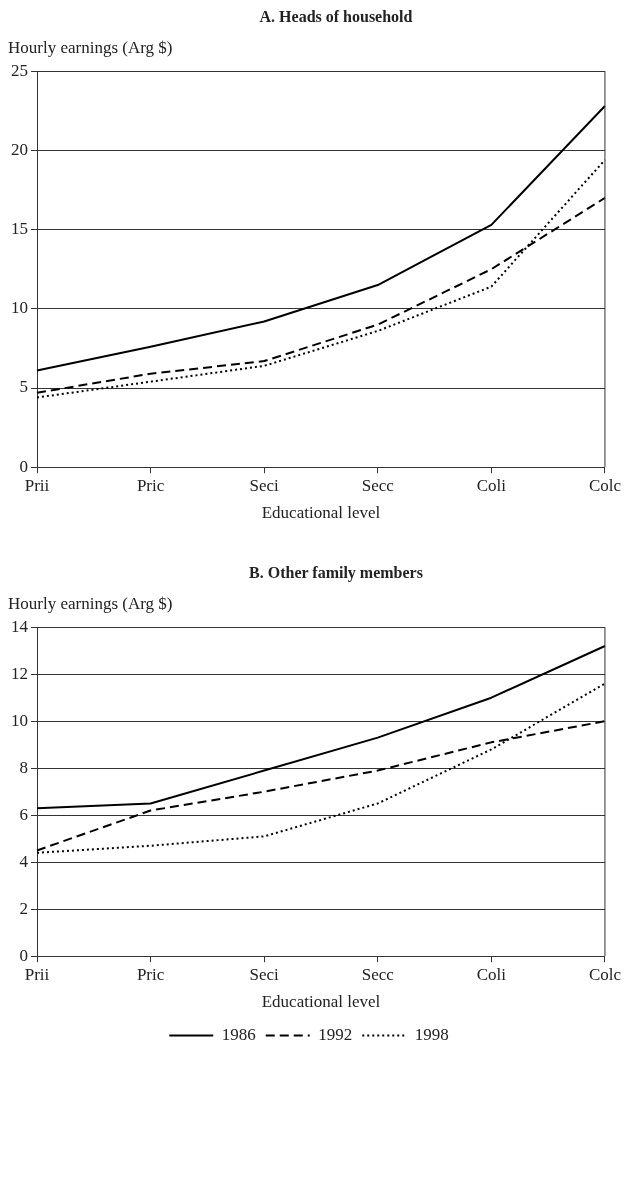 This screenshot has width=632, height=1198. Describe the element at coordinates (23, 814) in the screenshot. I see `y-tick-label: 6` at that location.